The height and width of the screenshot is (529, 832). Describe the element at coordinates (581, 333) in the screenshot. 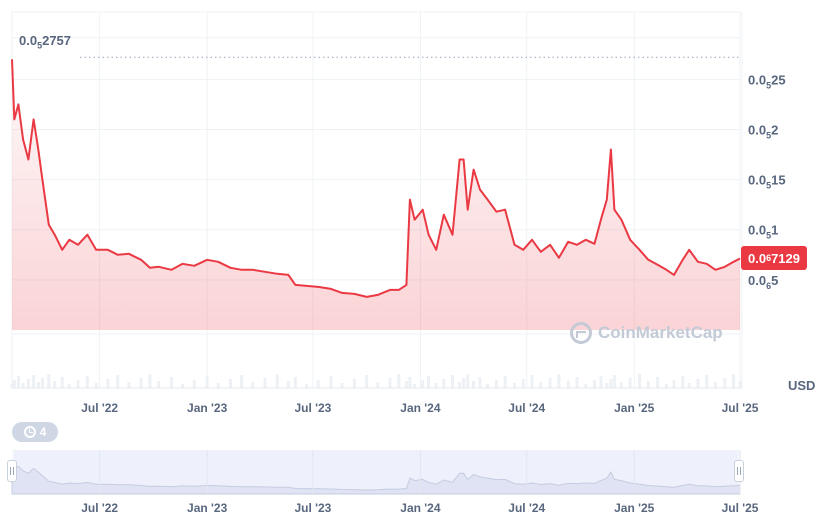

I see `coinmarketcap-logo-icon` at that location.